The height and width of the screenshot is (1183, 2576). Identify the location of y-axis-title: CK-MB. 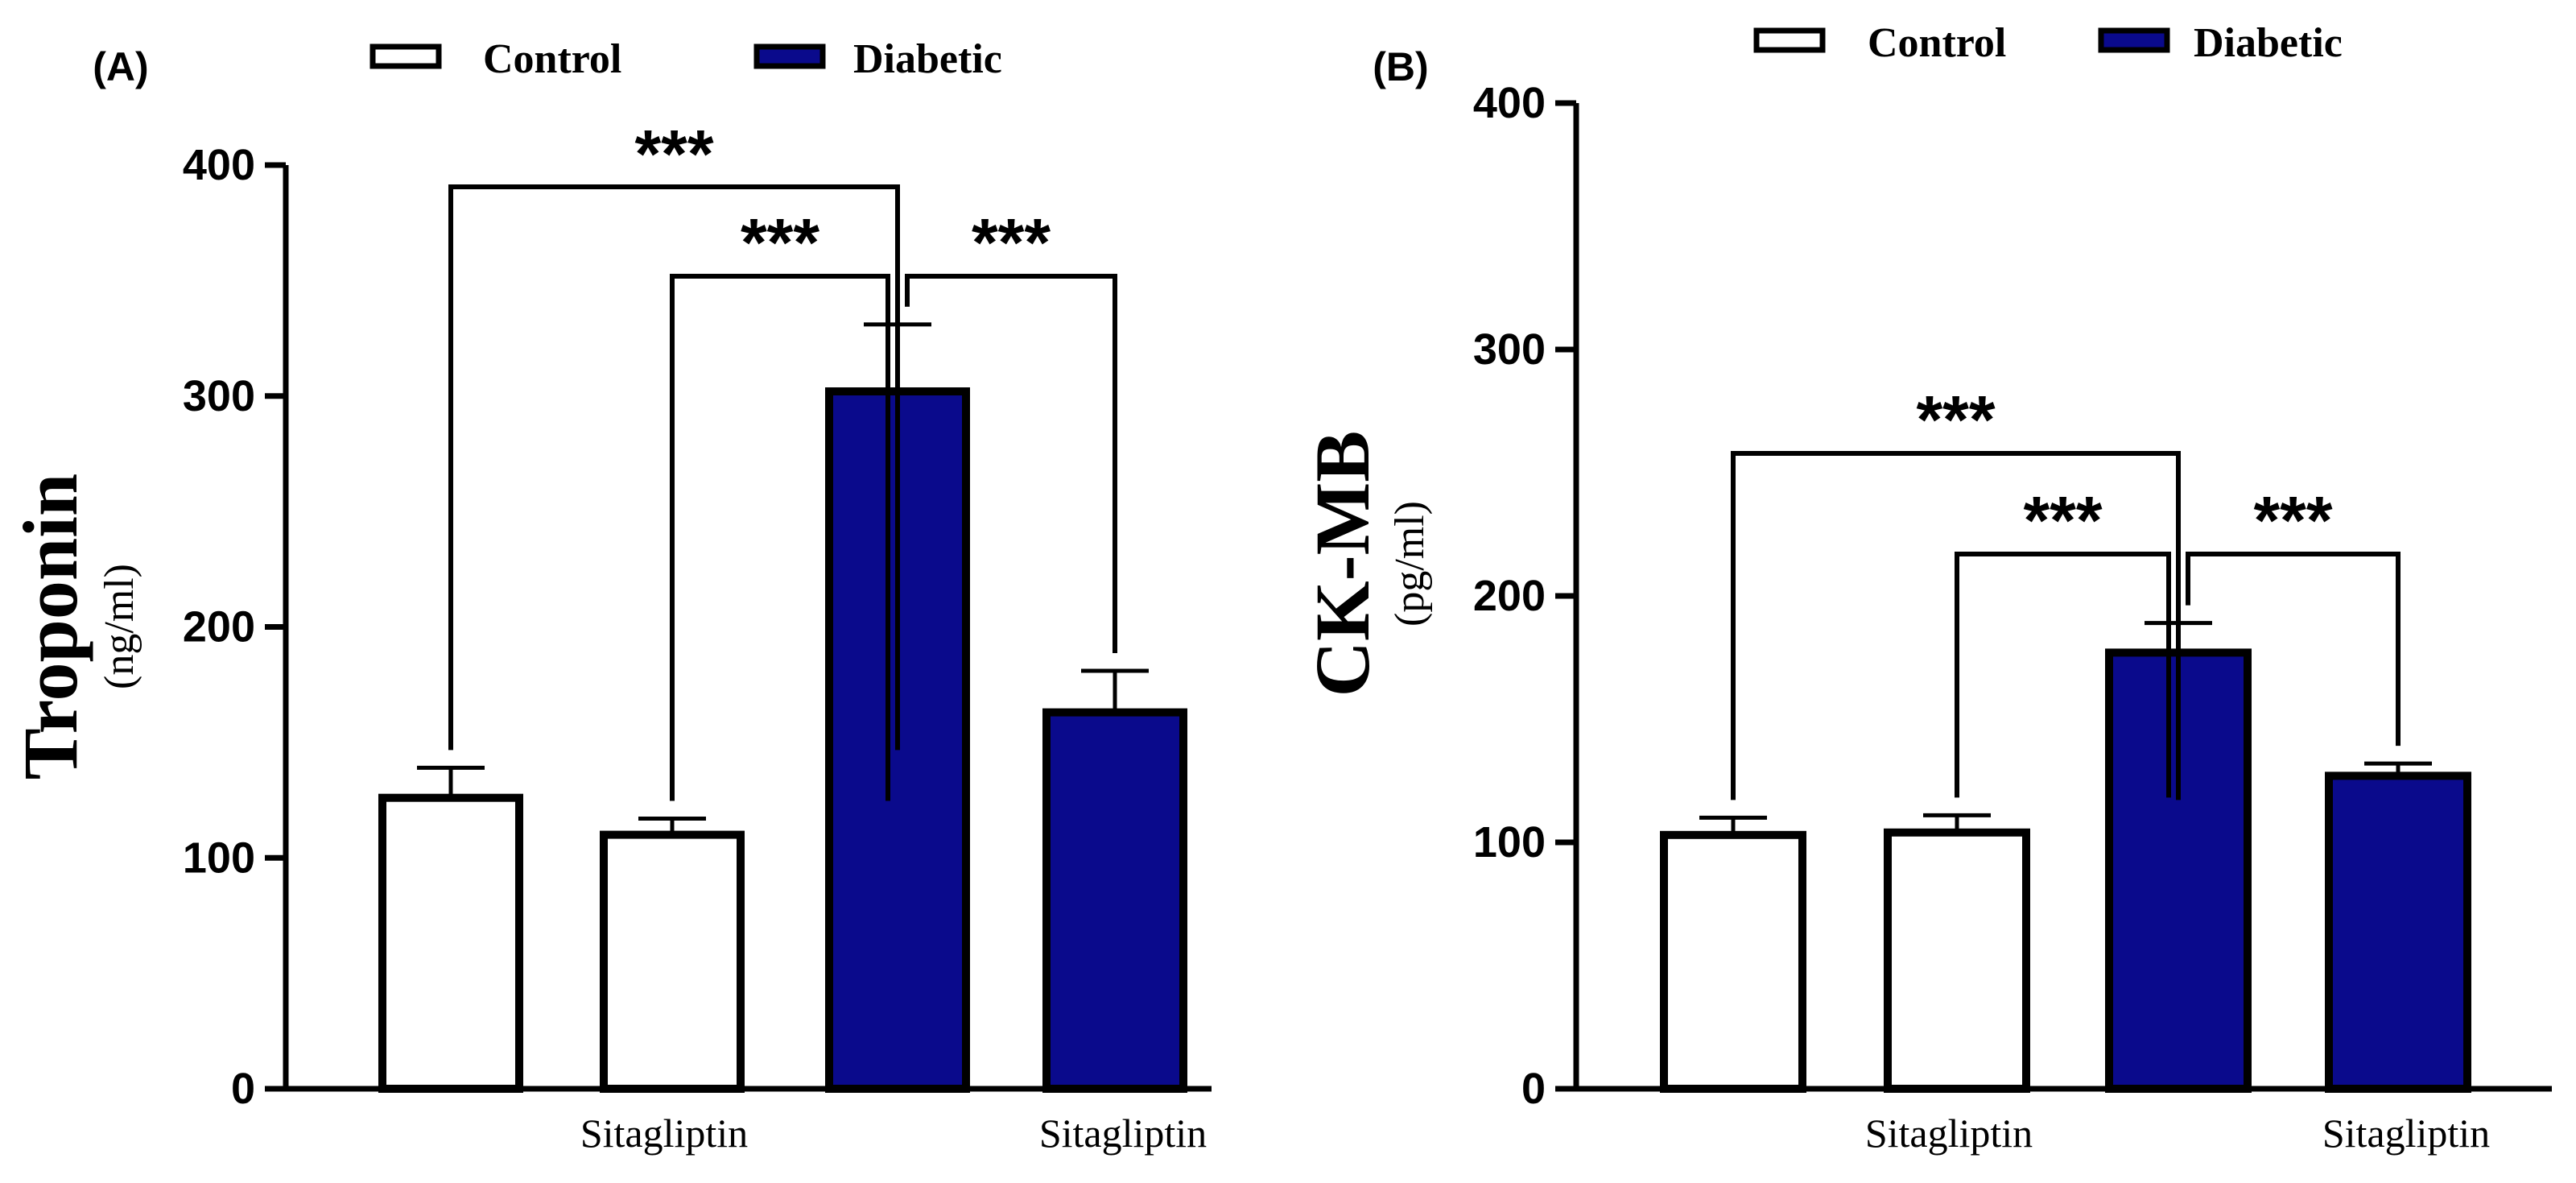
(1342, 564).